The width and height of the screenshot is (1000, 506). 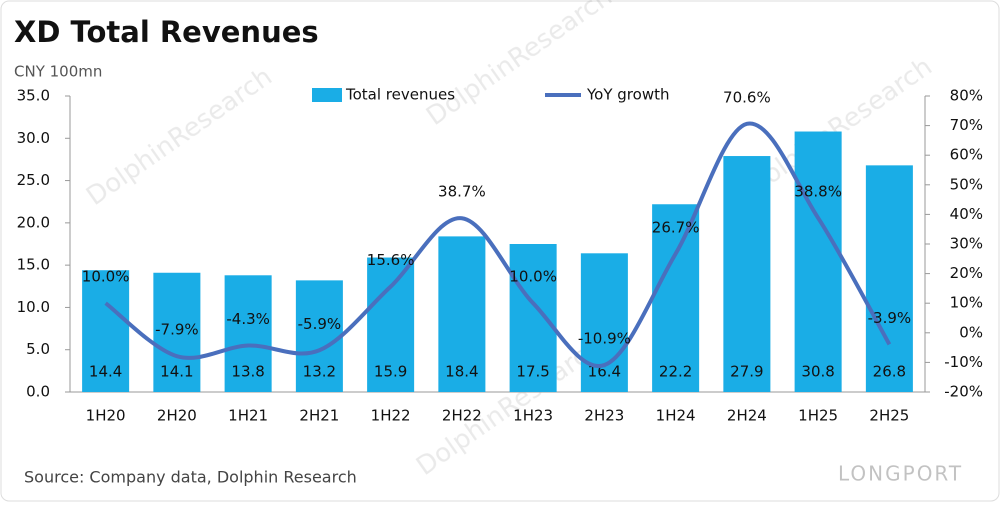 I want to click on line-value-label: 38.8%, so click(x=818, y=191).